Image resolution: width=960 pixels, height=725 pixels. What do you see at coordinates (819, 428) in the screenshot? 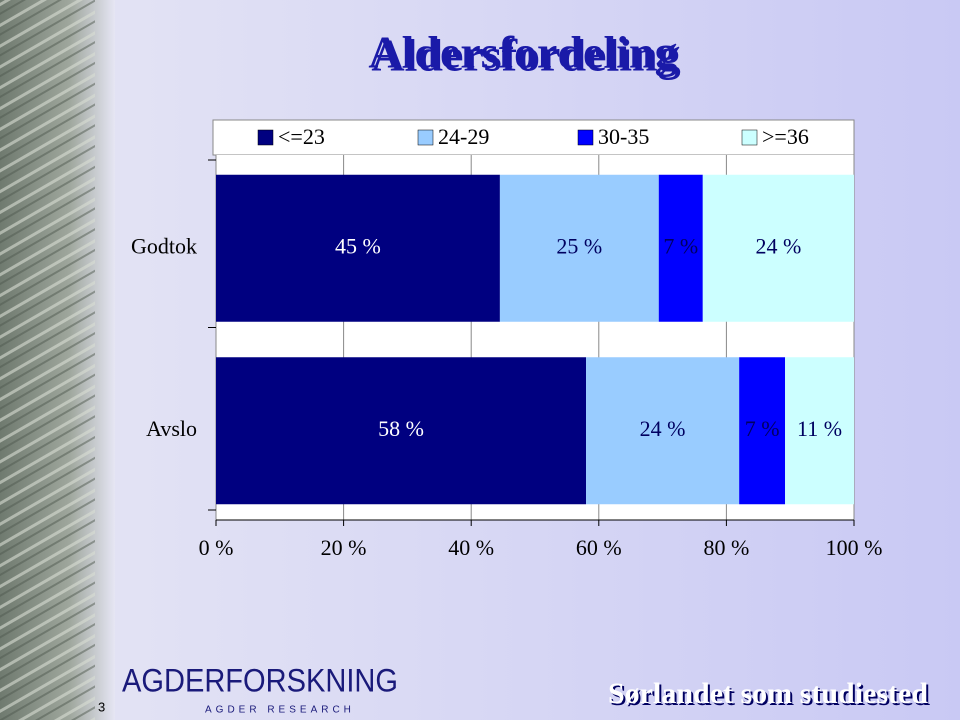
I see `value-label: 11 %` at bounding box center [819, 428].